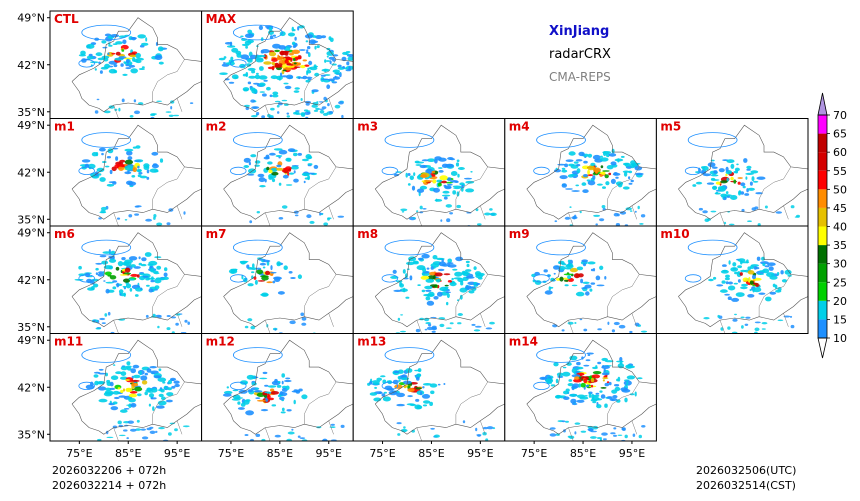 The image size is (860, 501). Describe the element at coordinates (840, 208) in the screenshot. I see `colorbar-tick-label: 45` at that location.